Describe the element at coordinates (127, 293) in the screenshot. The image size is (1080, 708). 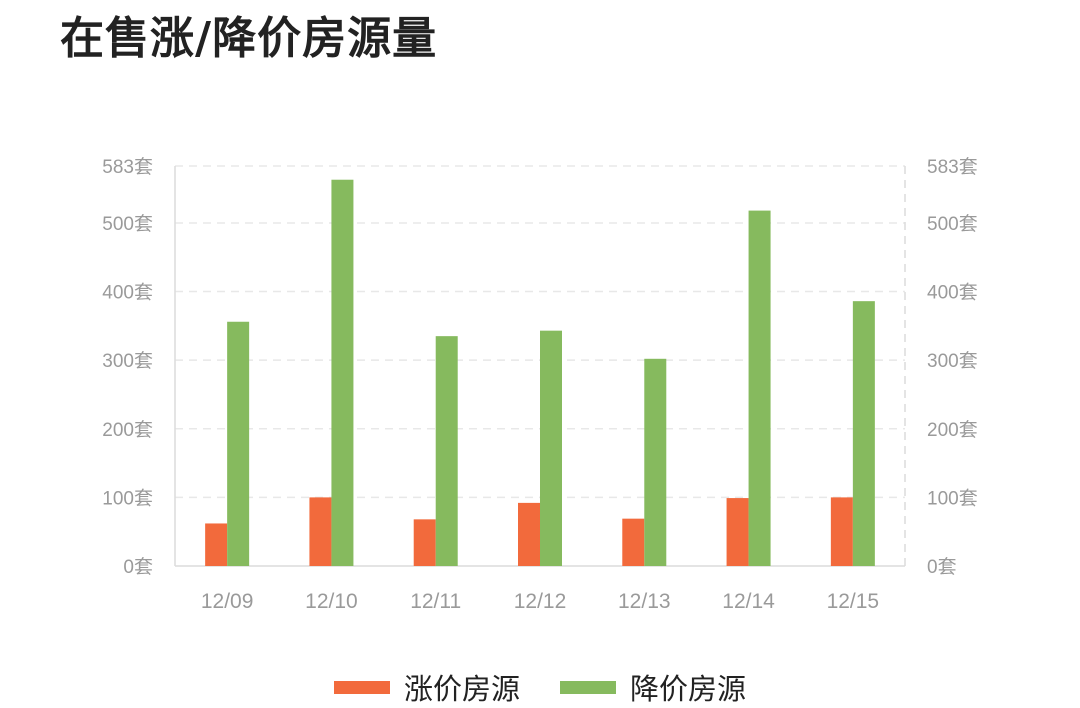
I see `y-tick-label-left: 400套` at that location.